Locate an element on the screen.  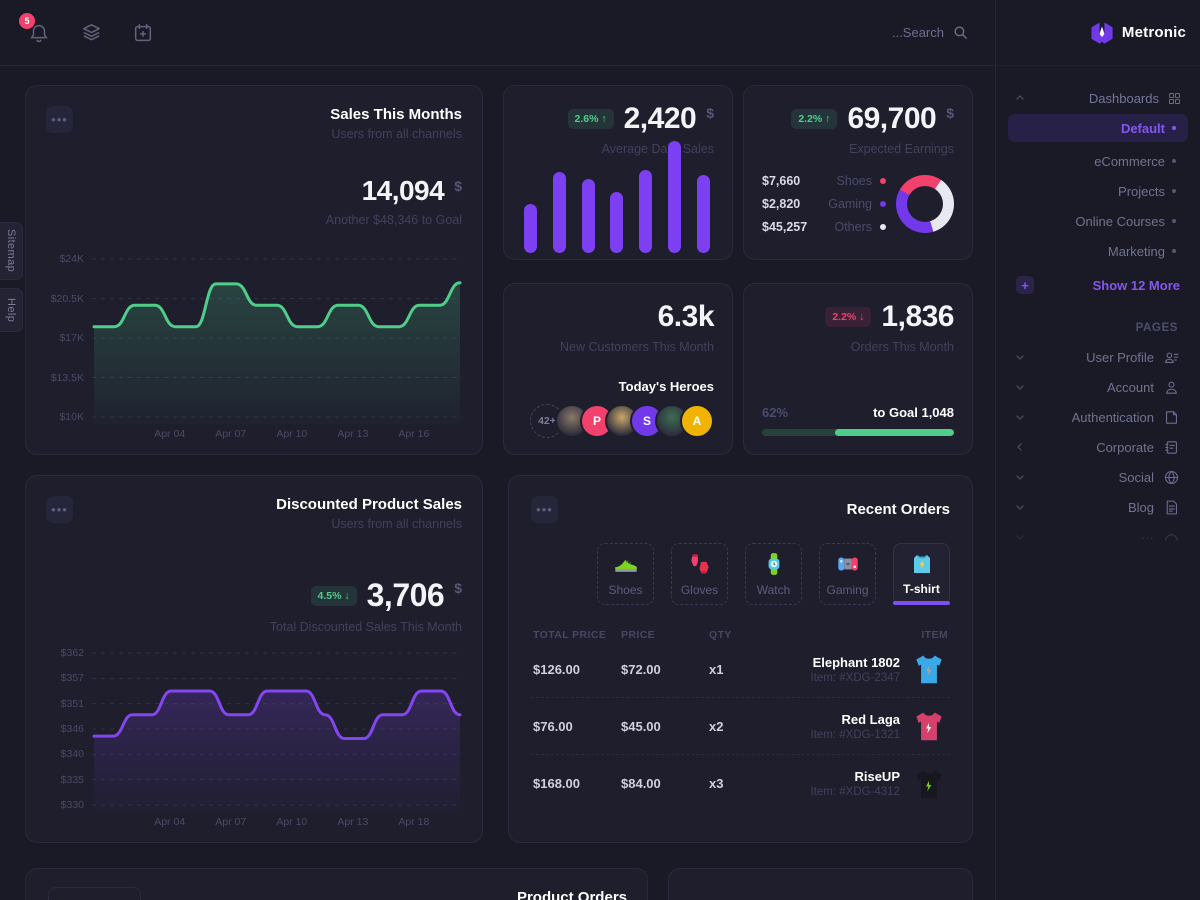
orders-progress-percent: 62% is located at coordinates (775, 412).